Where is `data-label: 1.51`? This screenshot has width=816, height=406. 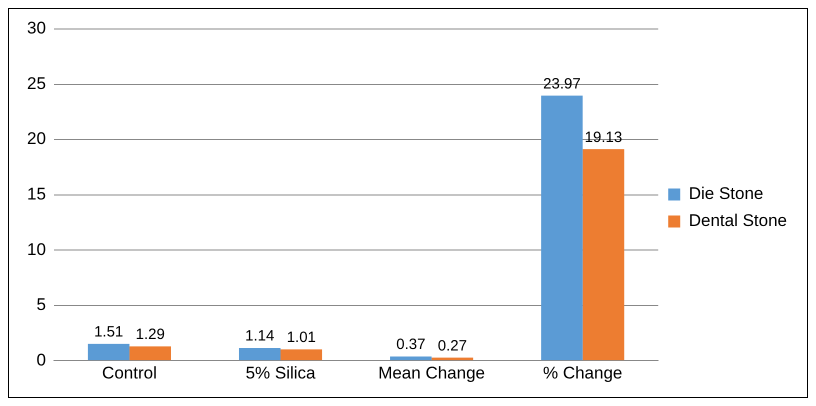
data-label: 1.51 is located at coordinates (109, 332).